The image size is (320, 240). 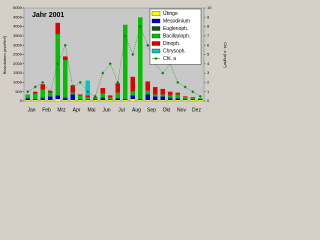 What do you see at coordinates (181, 110) in the screenshot?
I see `x-tick-label: Nov` at bounding box center [181, 110].